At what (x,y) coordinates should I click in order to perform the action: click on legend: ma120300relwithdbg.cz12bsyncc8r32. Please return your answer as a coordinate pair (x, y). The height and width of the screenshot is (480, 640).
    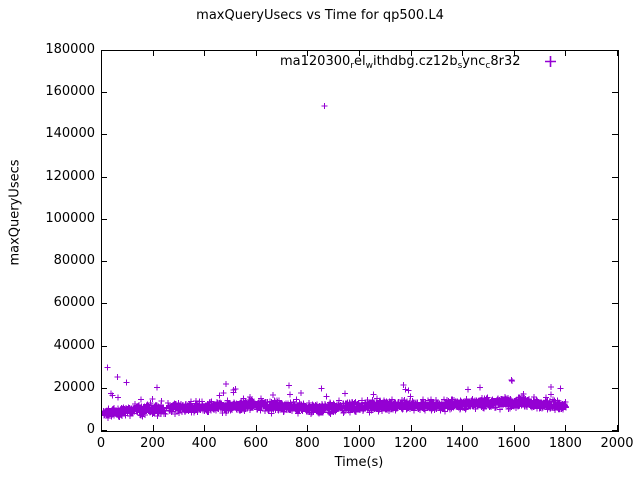
    Looking at the image, I should click on (430, 61).